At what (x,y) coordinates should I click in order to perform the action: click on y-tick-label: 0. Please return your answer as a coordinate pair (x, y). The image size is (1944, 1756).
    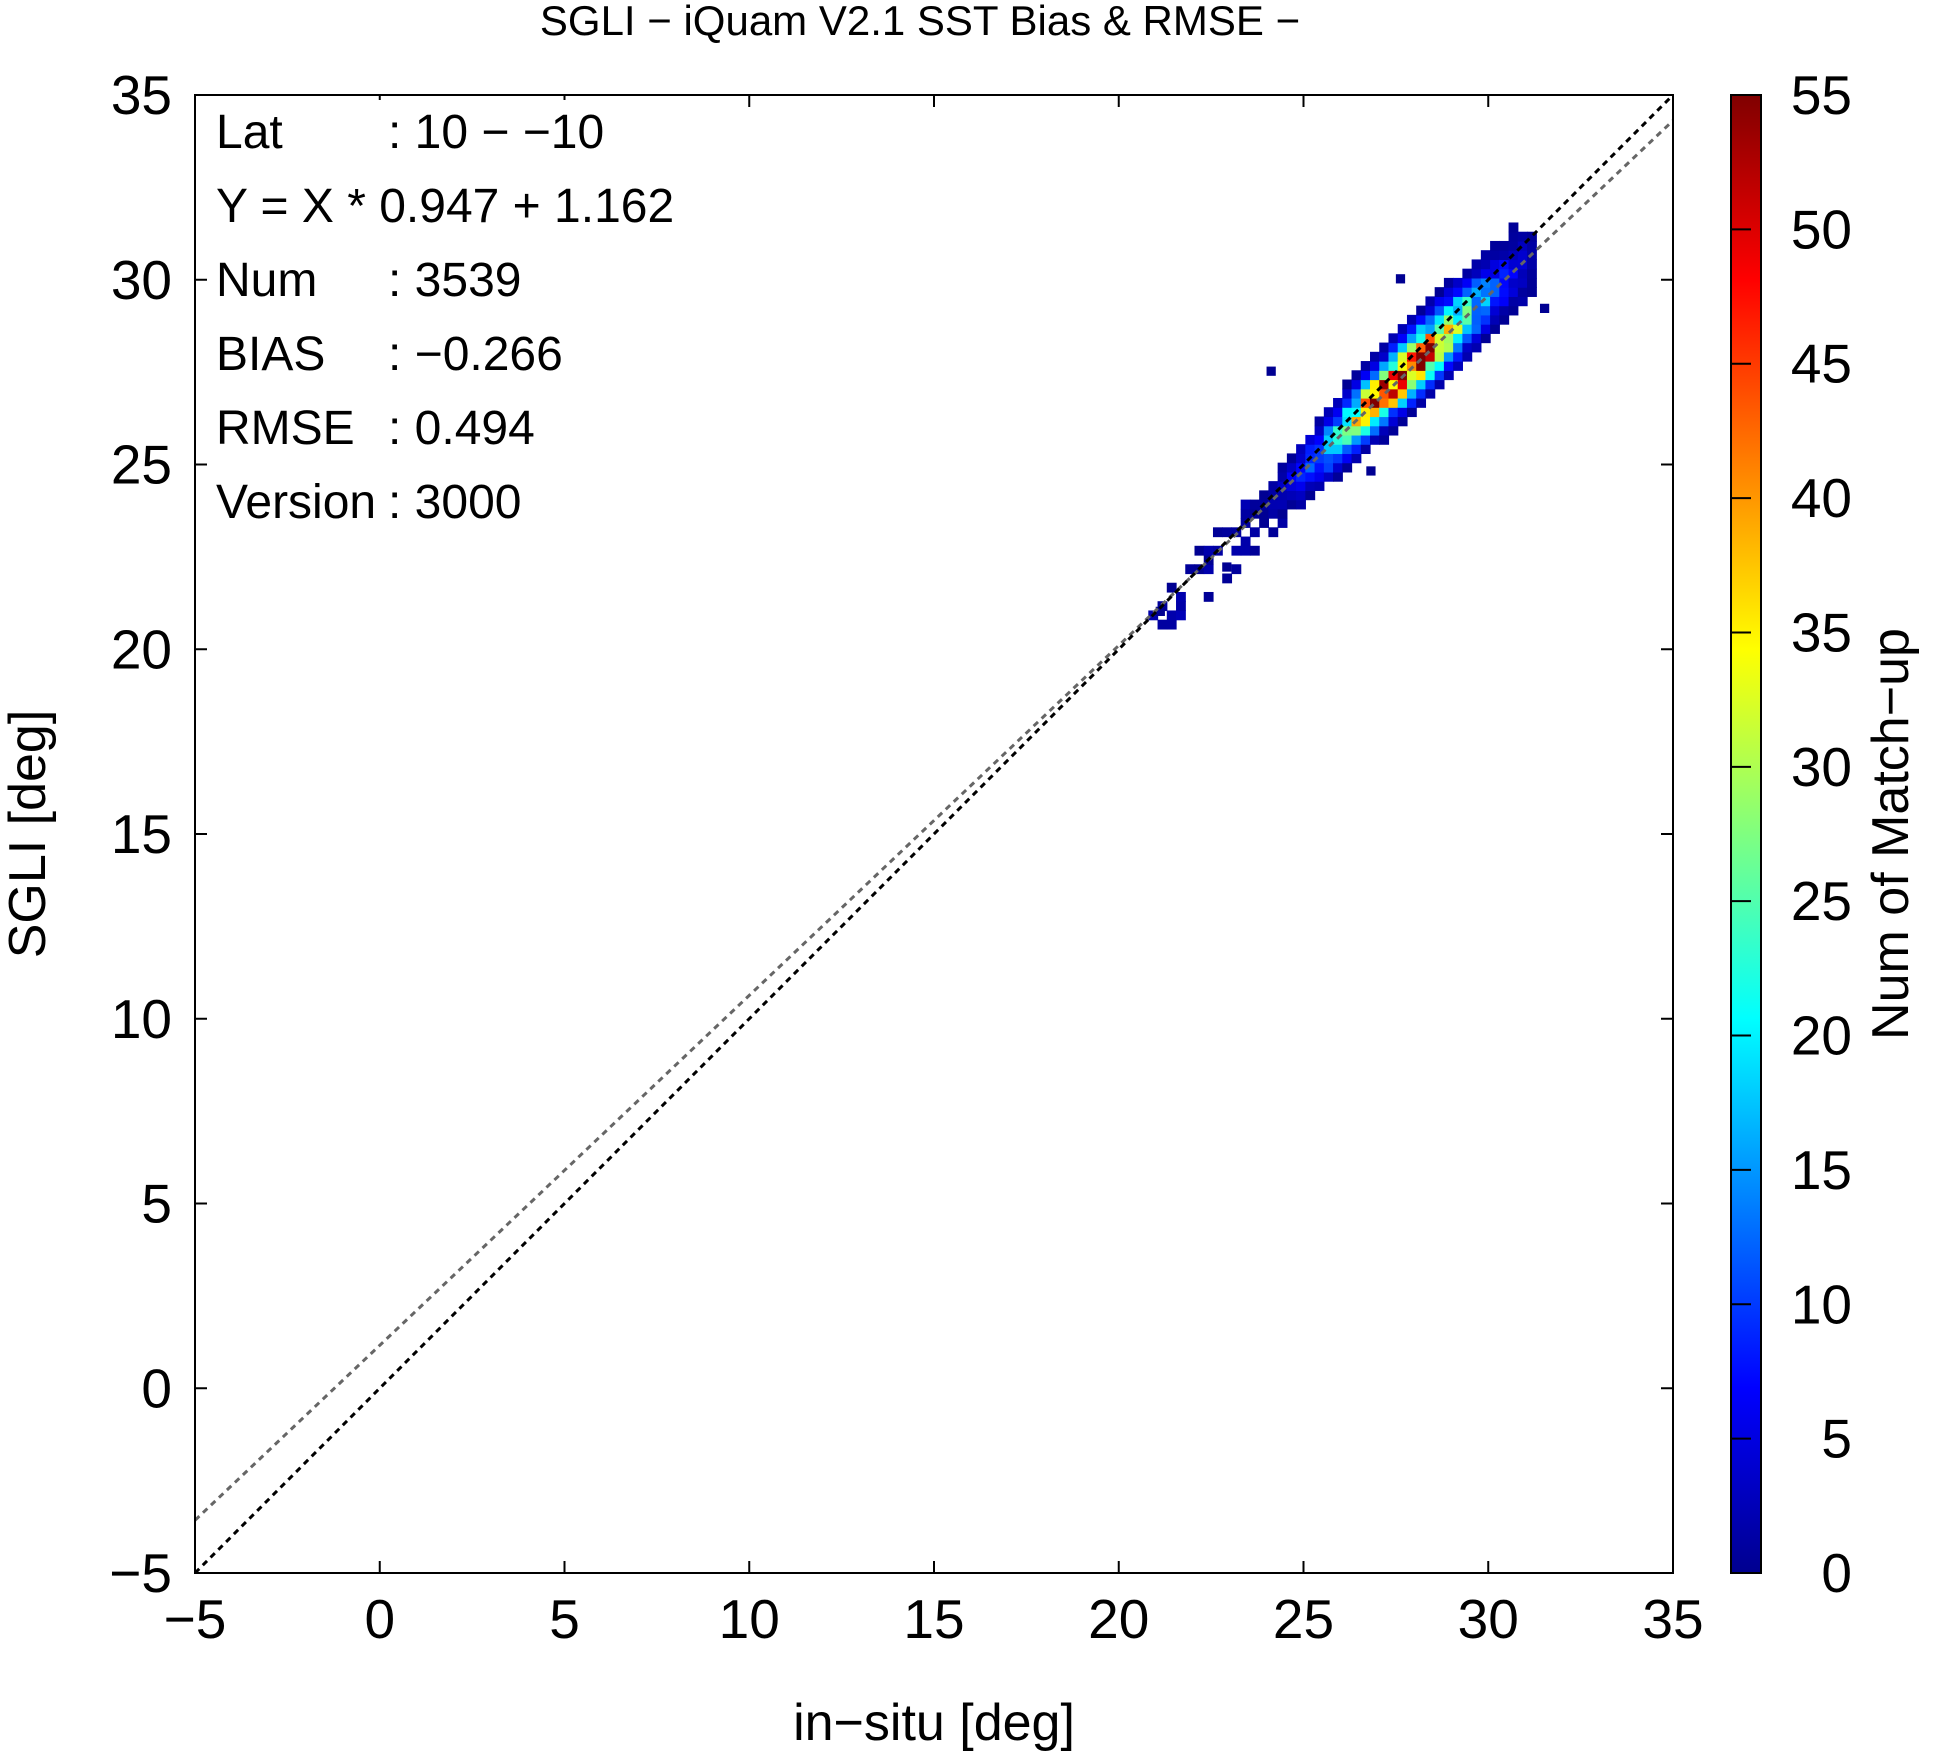
    Looking at the image, I should click on (156, 1388).